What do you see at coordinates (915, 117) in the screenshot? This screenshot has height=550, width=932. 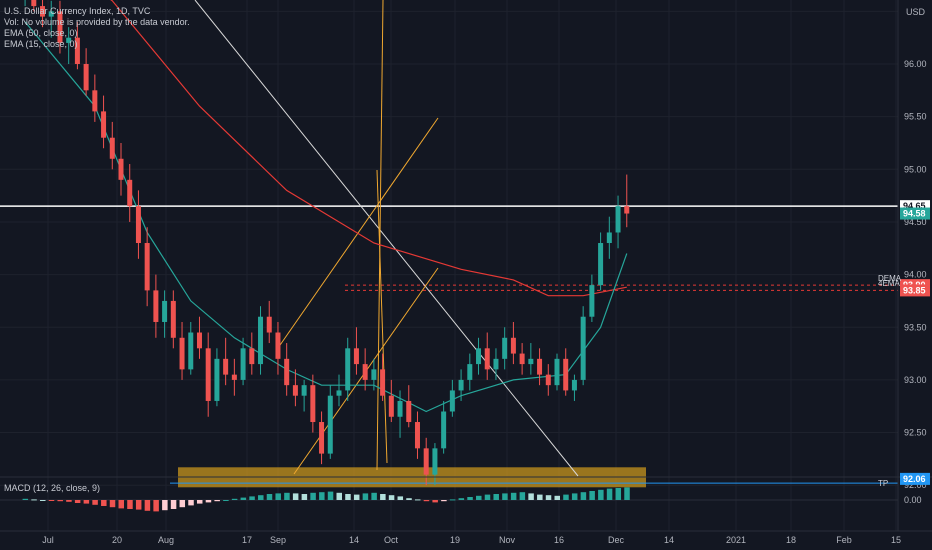 I see `price-tick-label: 95.50` at bounding box center [915, 117].